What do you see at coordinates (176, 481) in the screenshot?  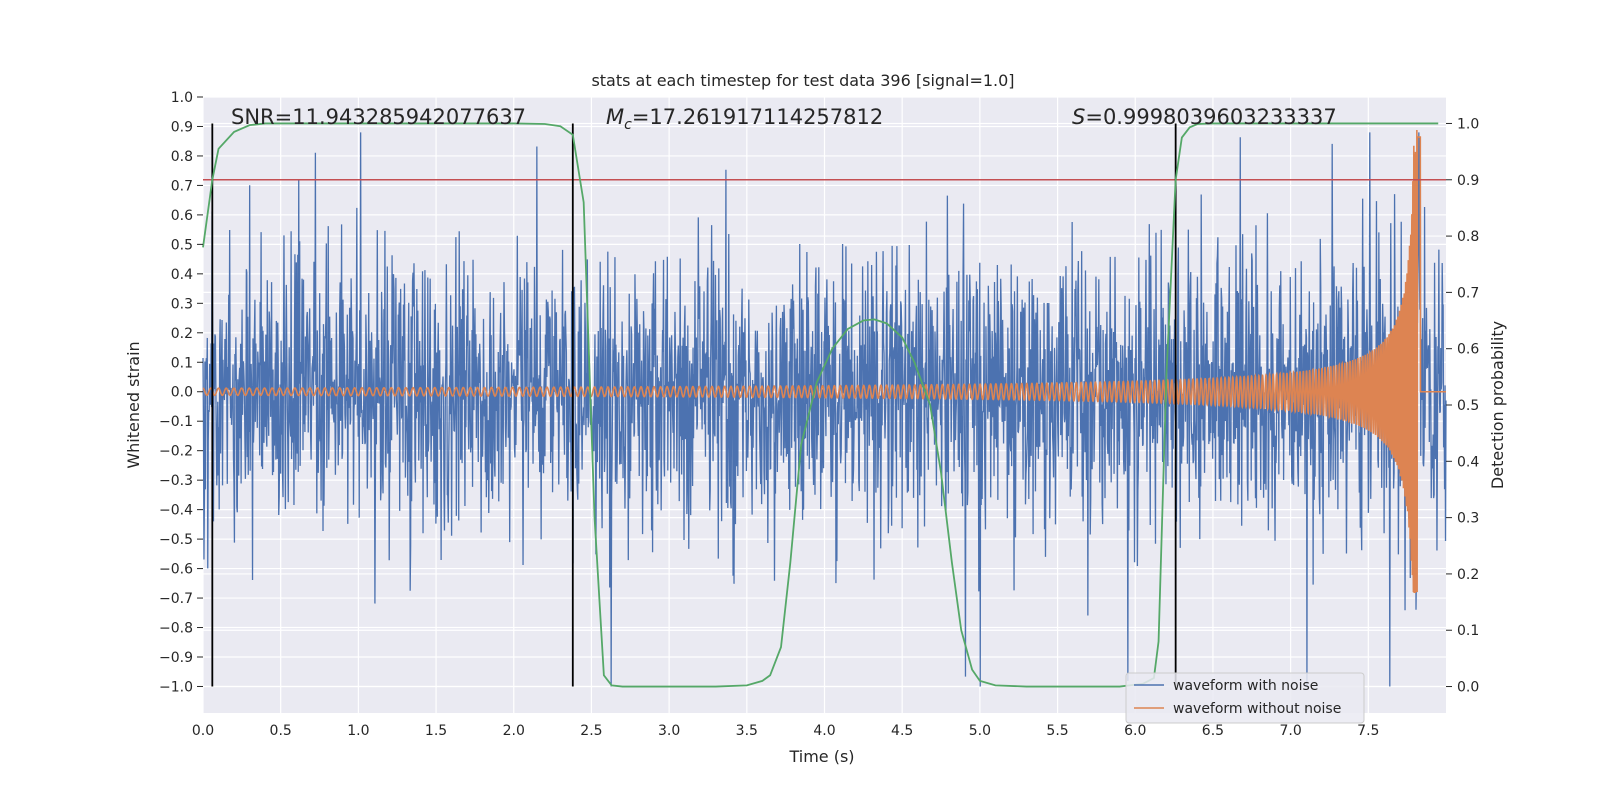 I see `y-tick-label: −0.3` at bounding box center [176, 481].